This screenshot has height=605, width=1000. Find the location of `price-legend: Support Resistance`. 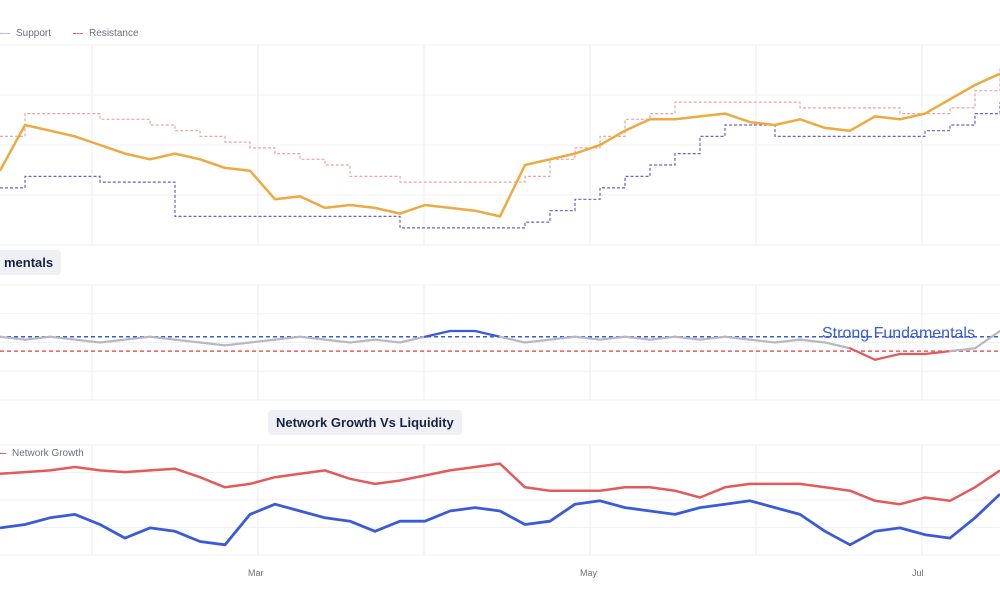

price-legend: Support Resistance is located at coordinates (69, 33).